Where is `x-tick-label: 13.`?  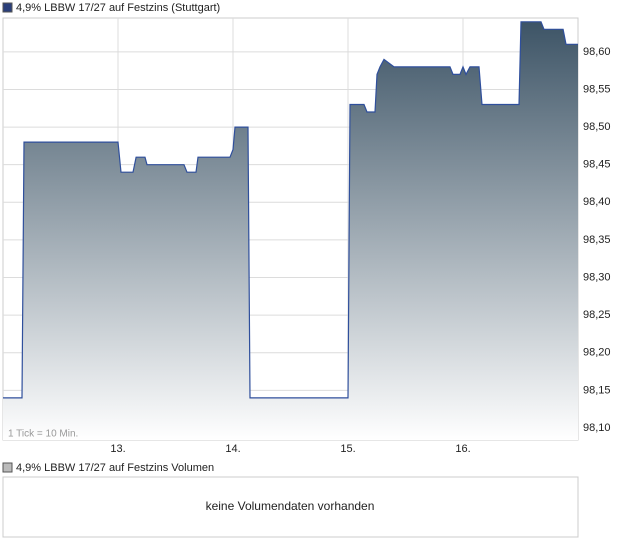 x-tick-label: 13. is located at coordinates (117, 449).